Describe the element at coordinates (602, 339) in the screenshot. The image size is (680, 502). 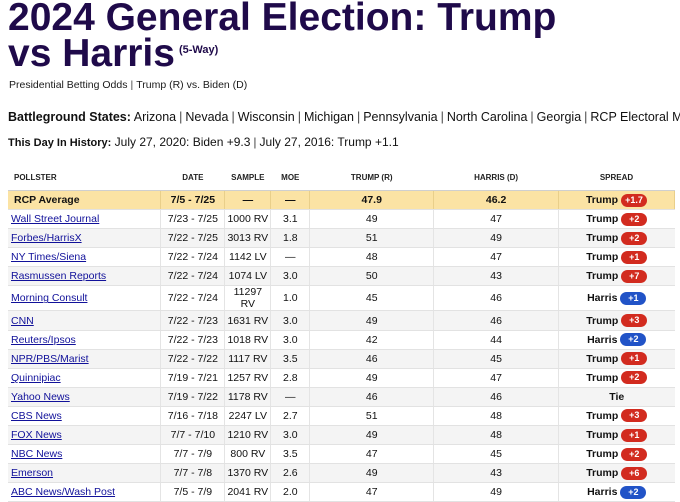
I see `spread-name: Harris` at that location.